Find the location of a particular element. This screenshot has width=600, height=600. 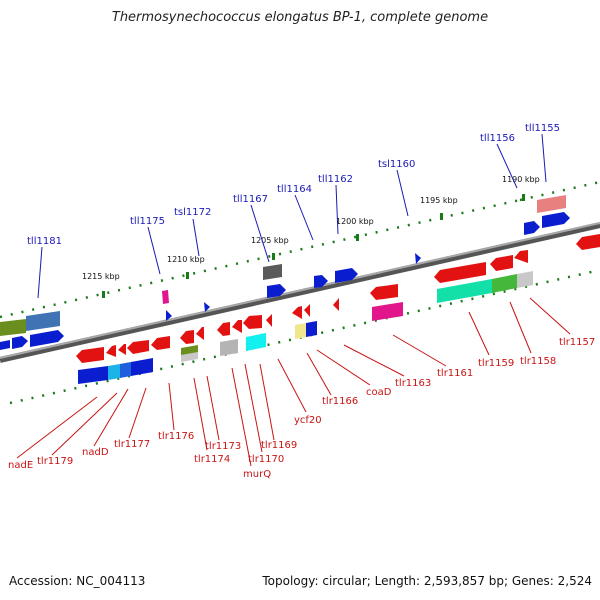

gene-label: tll1181 is located at coordinates (44, 241).